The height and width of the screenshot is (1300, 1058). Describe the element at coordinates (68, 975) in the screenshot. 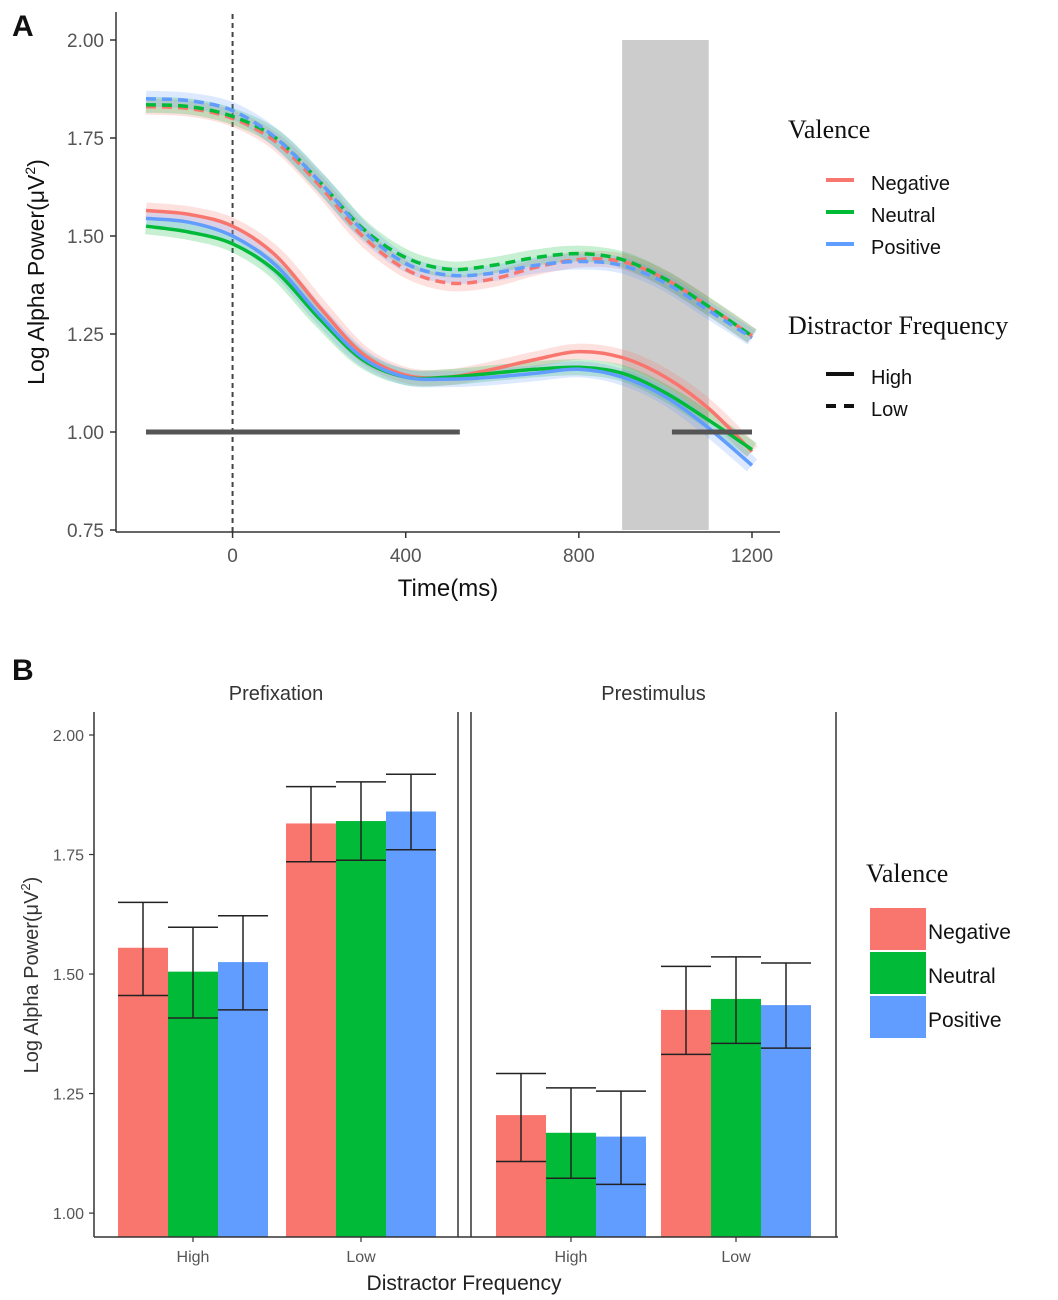

I see `panel-b-y-tick-label: 1.50` at that location.